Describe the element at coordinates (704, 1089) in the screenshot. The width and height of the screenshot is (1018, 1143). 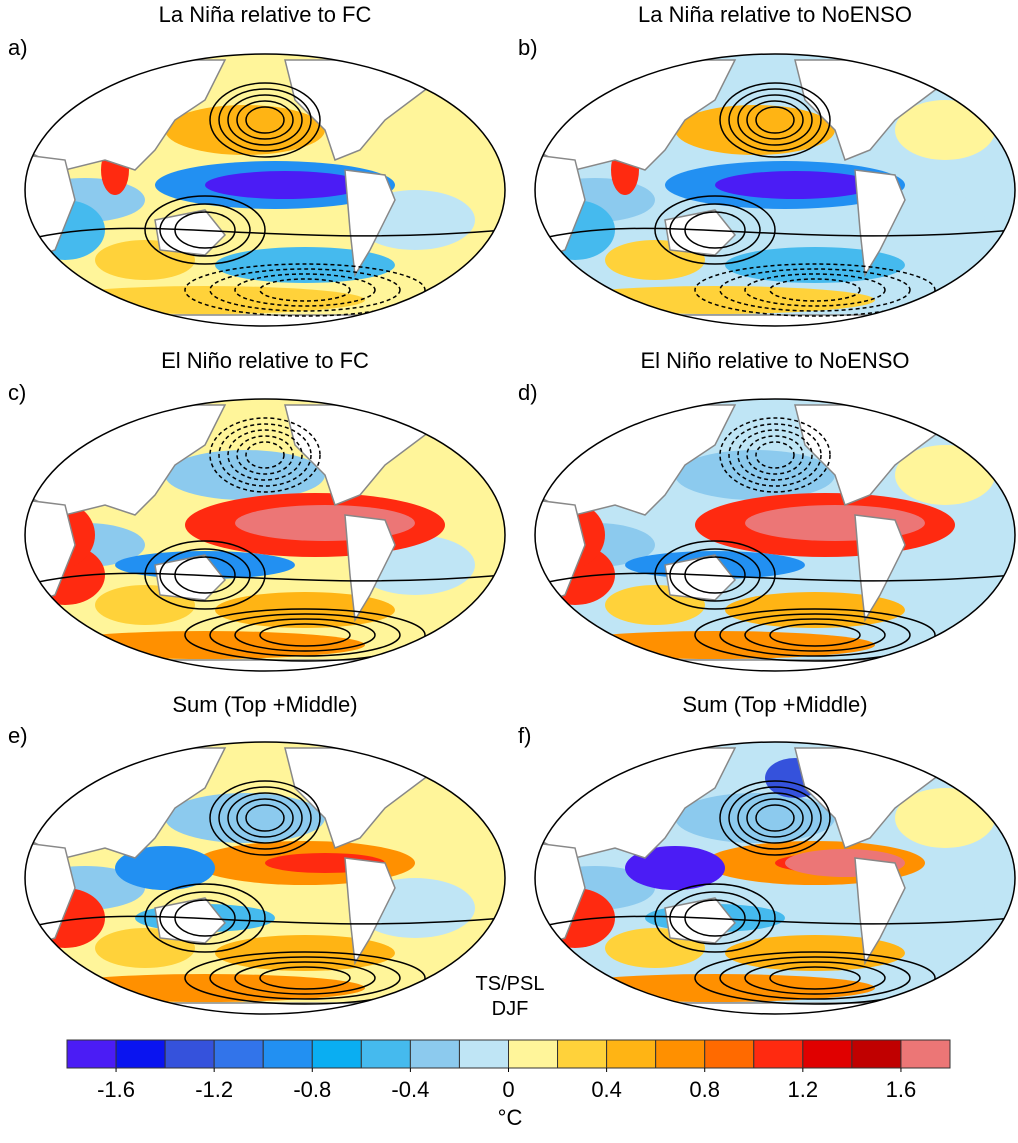
I see `colorbar-tick-label: 0.8` at that location.